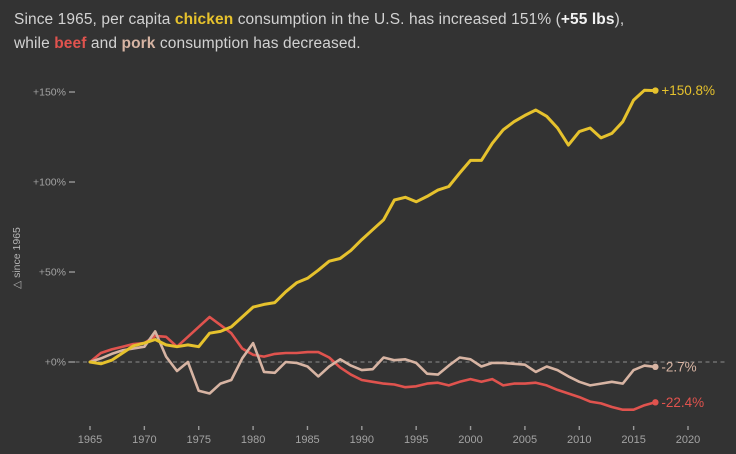 The image size is (736, 454). Describe the element at coordinates (655, 402) in the screenshot. I see `beef-end-dot` at that location.